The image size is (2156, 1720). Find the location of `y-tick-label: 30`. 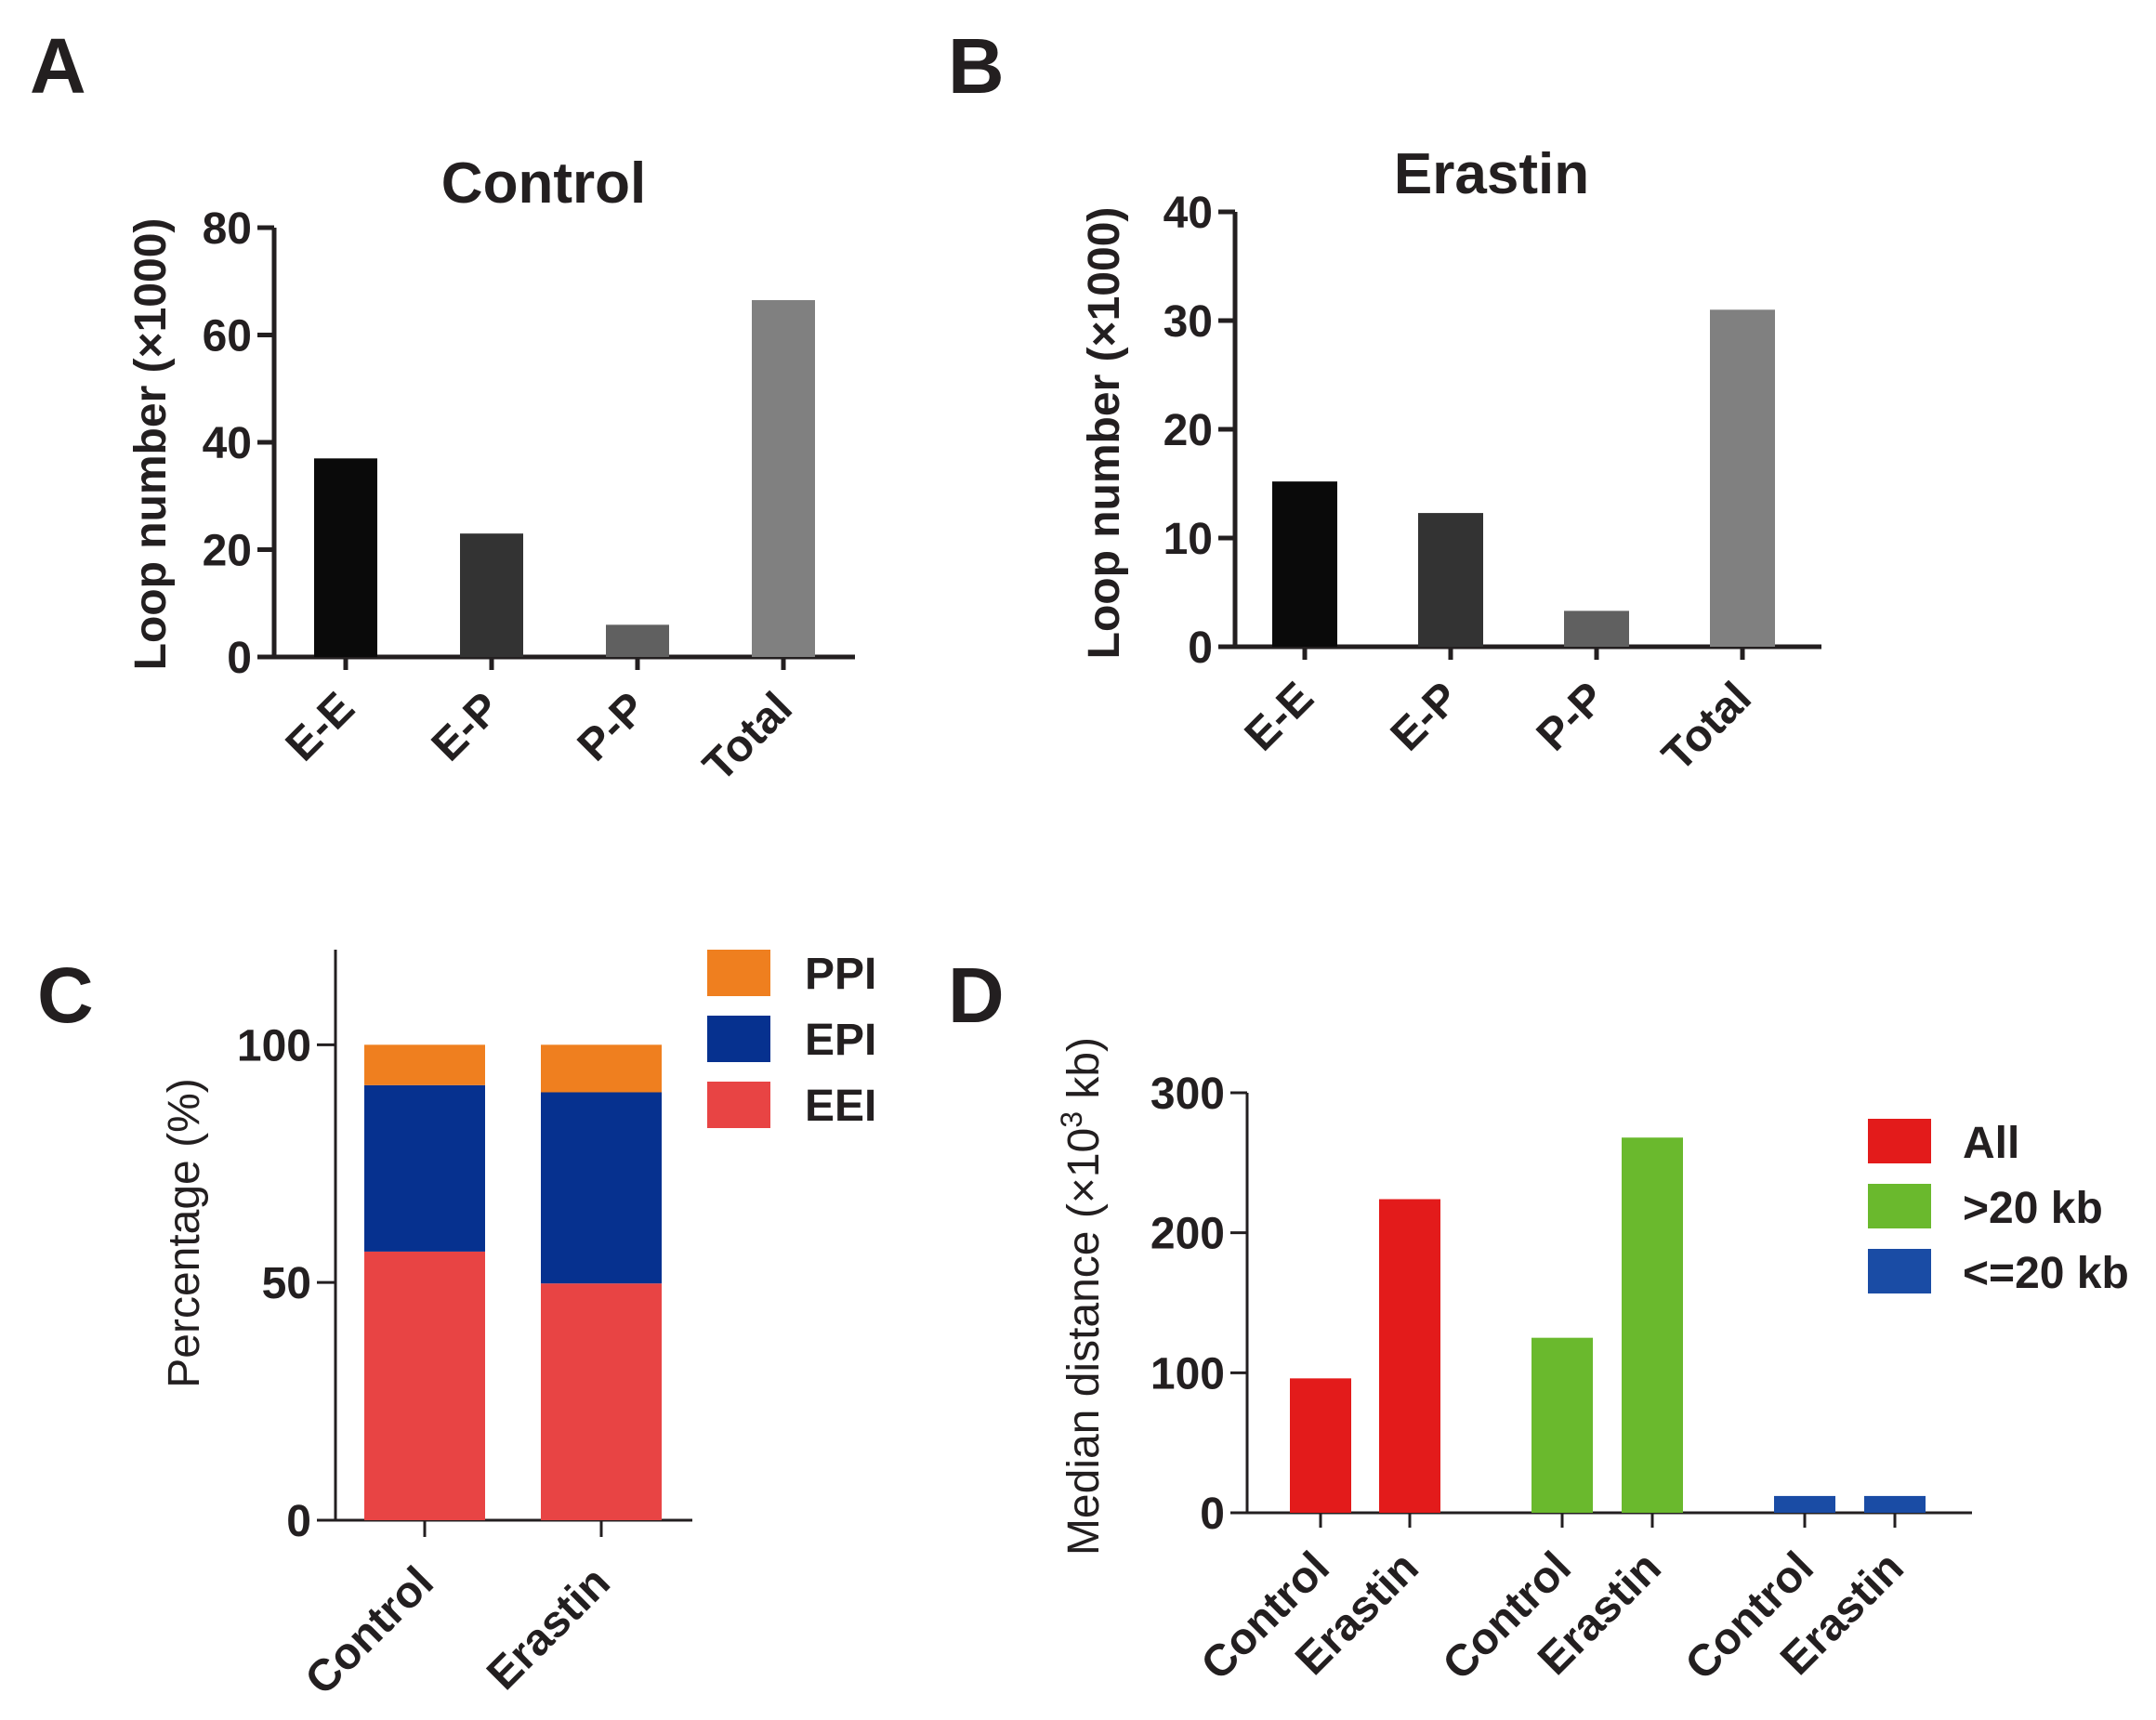

y-tick-label: 30 is located at coordinates (1188, 322).